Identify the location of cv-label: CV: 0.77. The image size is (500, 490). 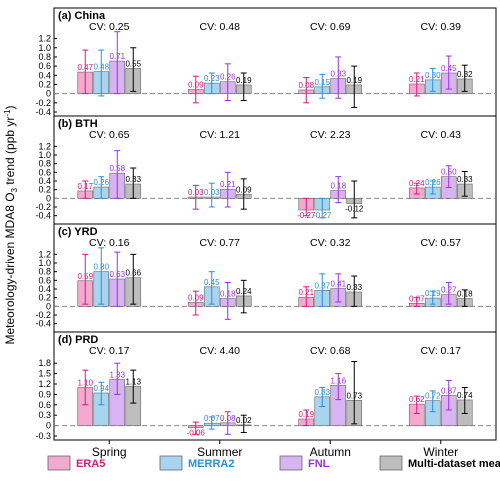
(220, 243).